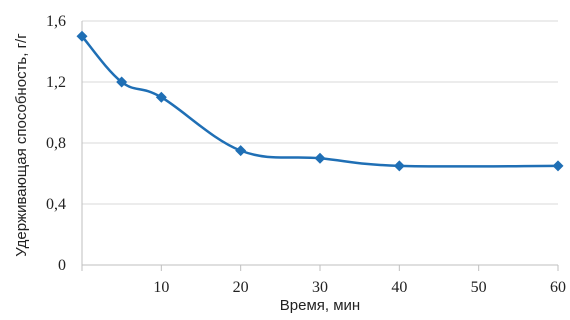  I want to click on x-tick-label: 30, so click(320, 287).